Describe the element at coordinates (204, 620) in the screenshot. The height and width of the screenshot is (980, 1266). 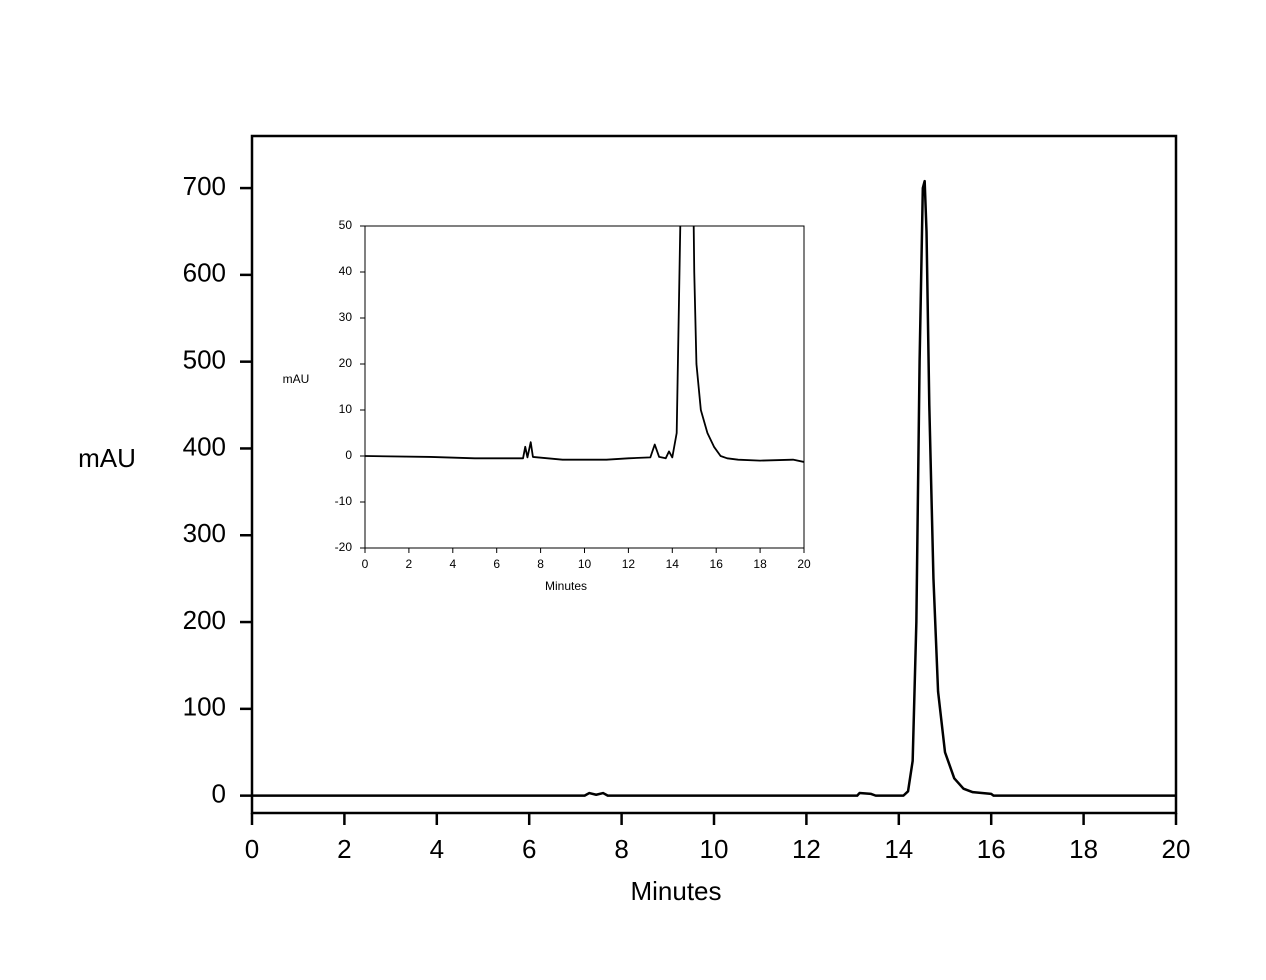
I see `y-tick-label: 200` at that location.